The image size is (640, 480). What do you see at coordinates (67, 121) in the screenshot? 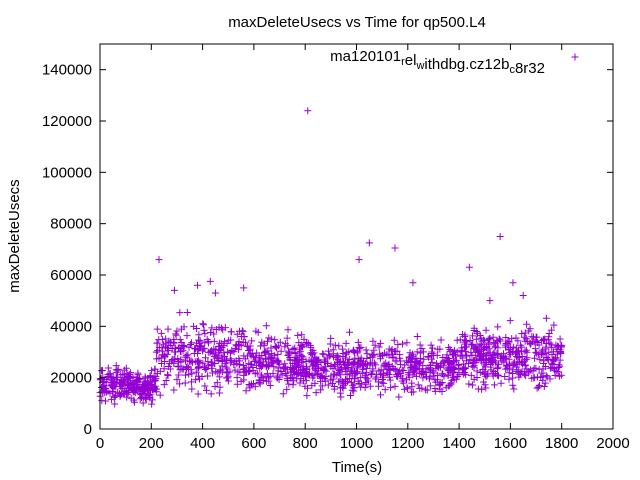
I see `y-tick-label: 120000` at bounding box center [67, 121].